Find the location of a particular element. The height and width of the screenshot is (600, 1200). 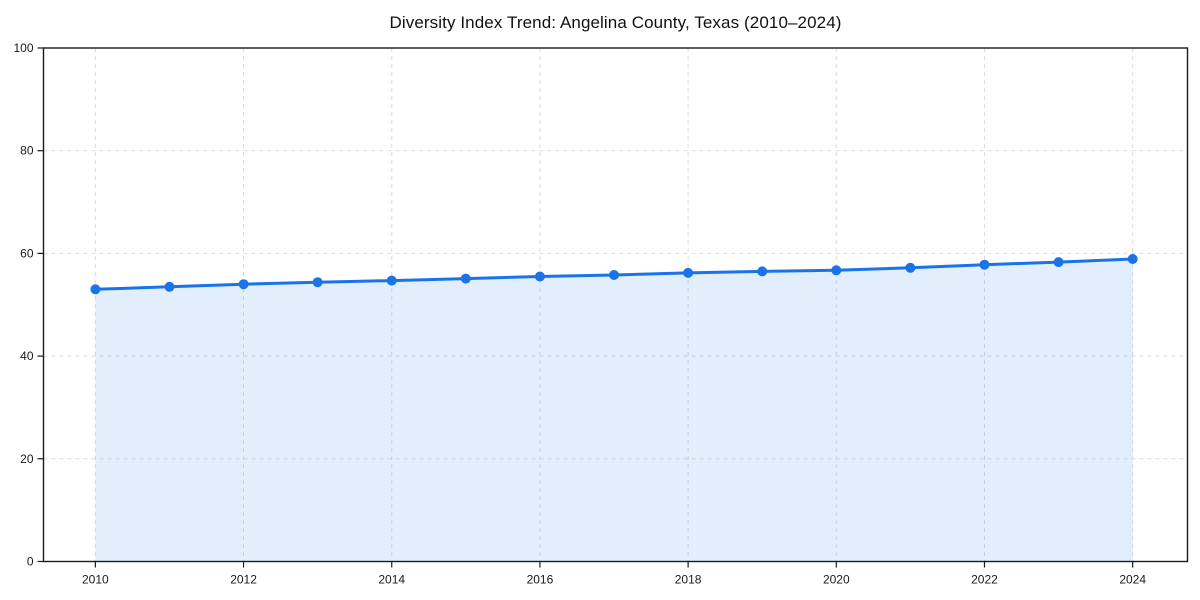

y-tick-label: 20 is located at coordinates (27, 459).